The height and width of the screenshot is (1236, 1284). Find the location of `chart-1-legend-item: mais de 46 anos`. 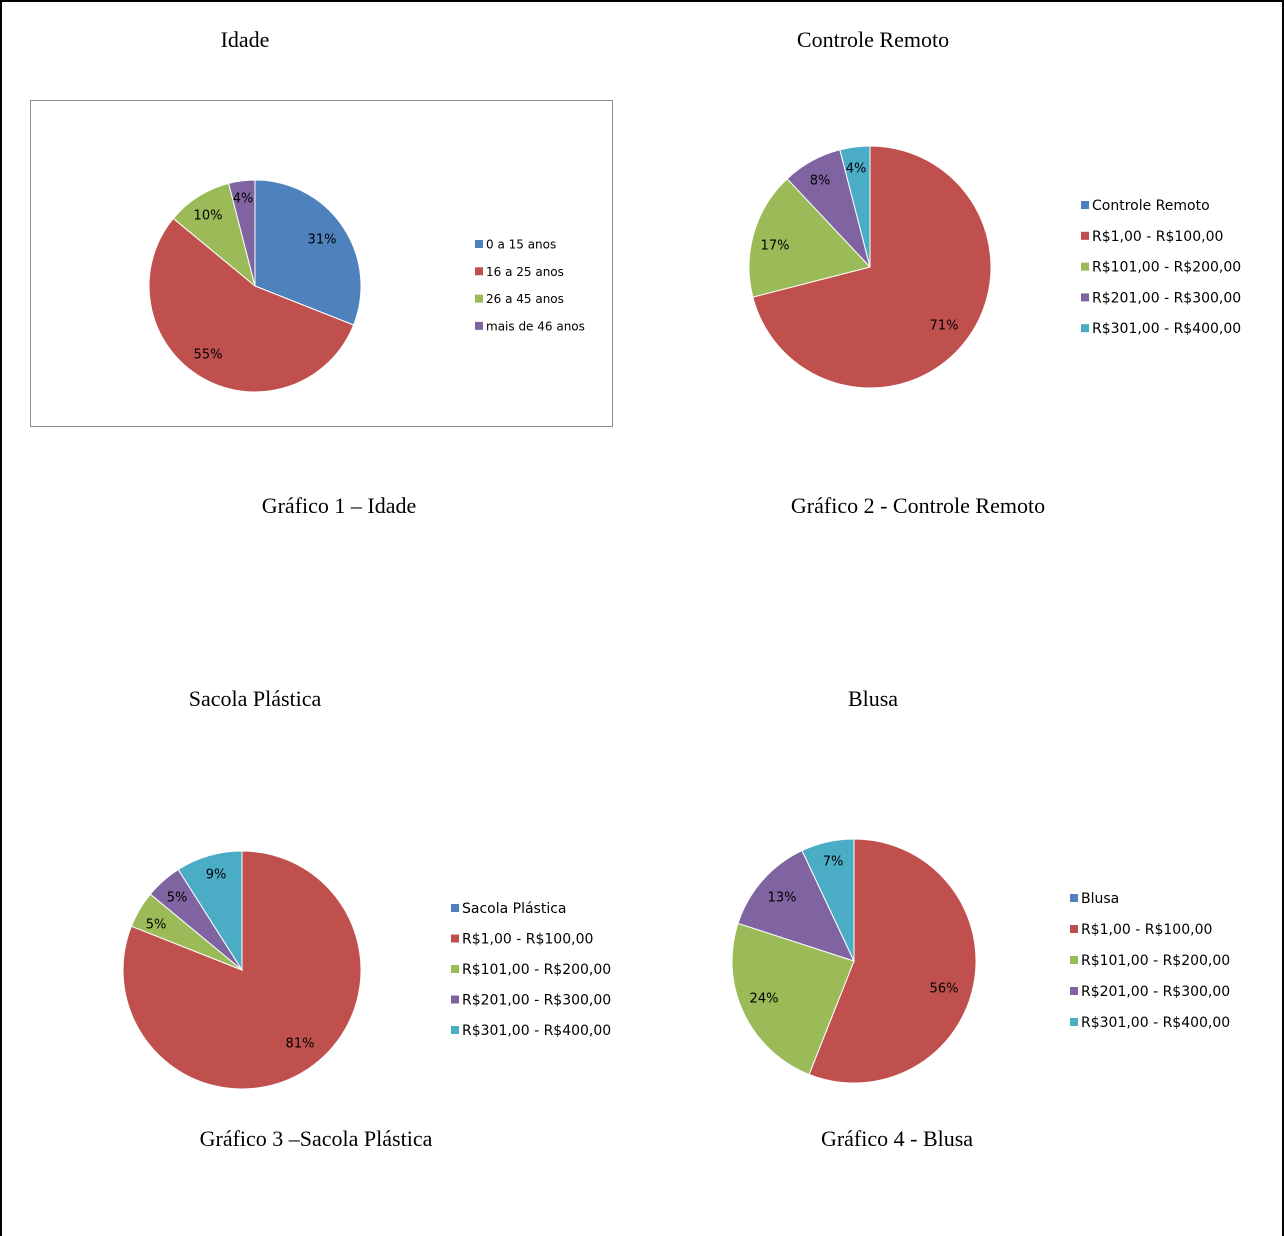

chart-1-legend-item: mais de 46 anos is located at coordinates (535, 326).